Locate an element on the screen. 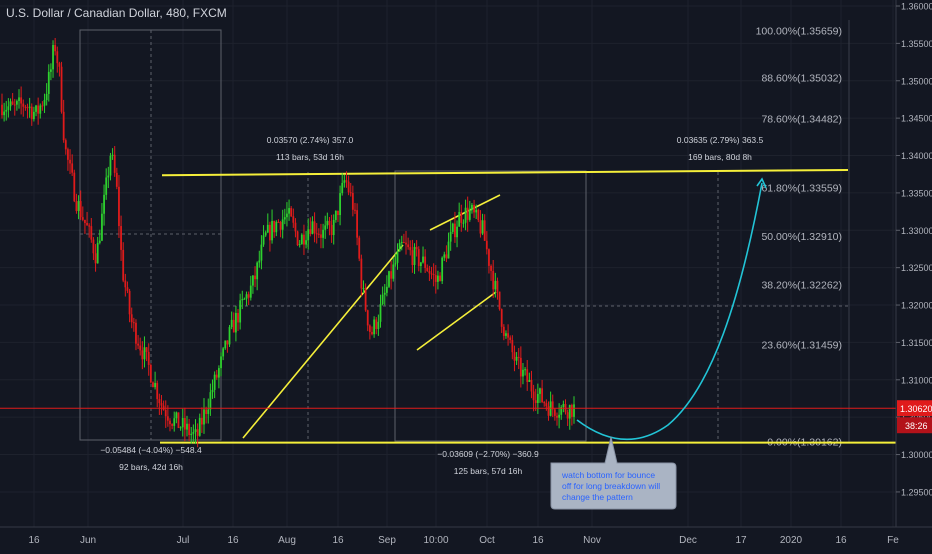 This screenshot has height=554, width=932. price-axis-label: 1.34000 is located at coordinates (916, 156).